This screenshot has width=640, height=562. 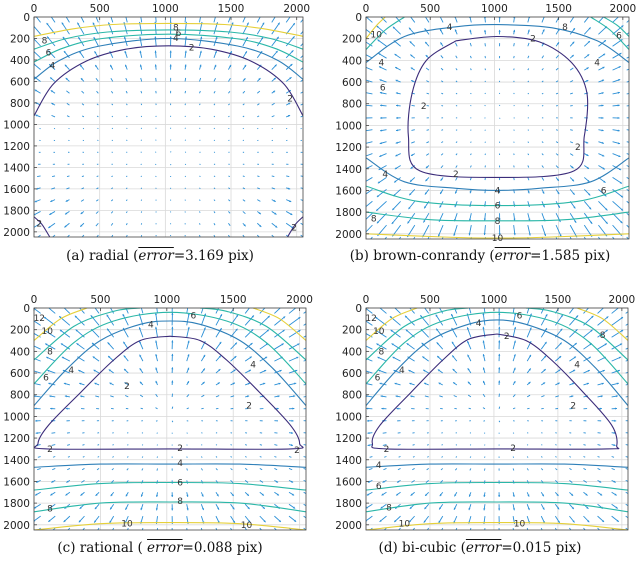 I want to click on y-tick-label: 1800, so click(x=16, y=504).